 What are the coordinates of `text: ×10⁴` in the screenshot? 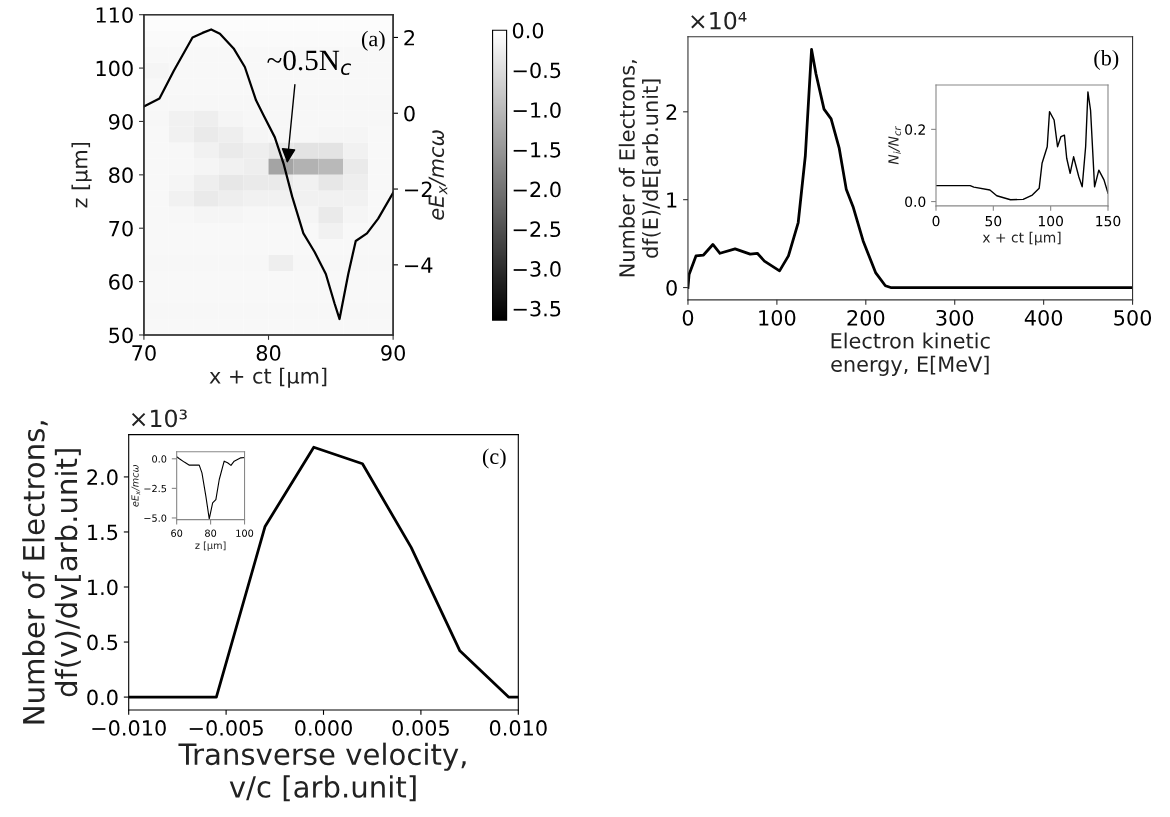 It's located at (719, 20).